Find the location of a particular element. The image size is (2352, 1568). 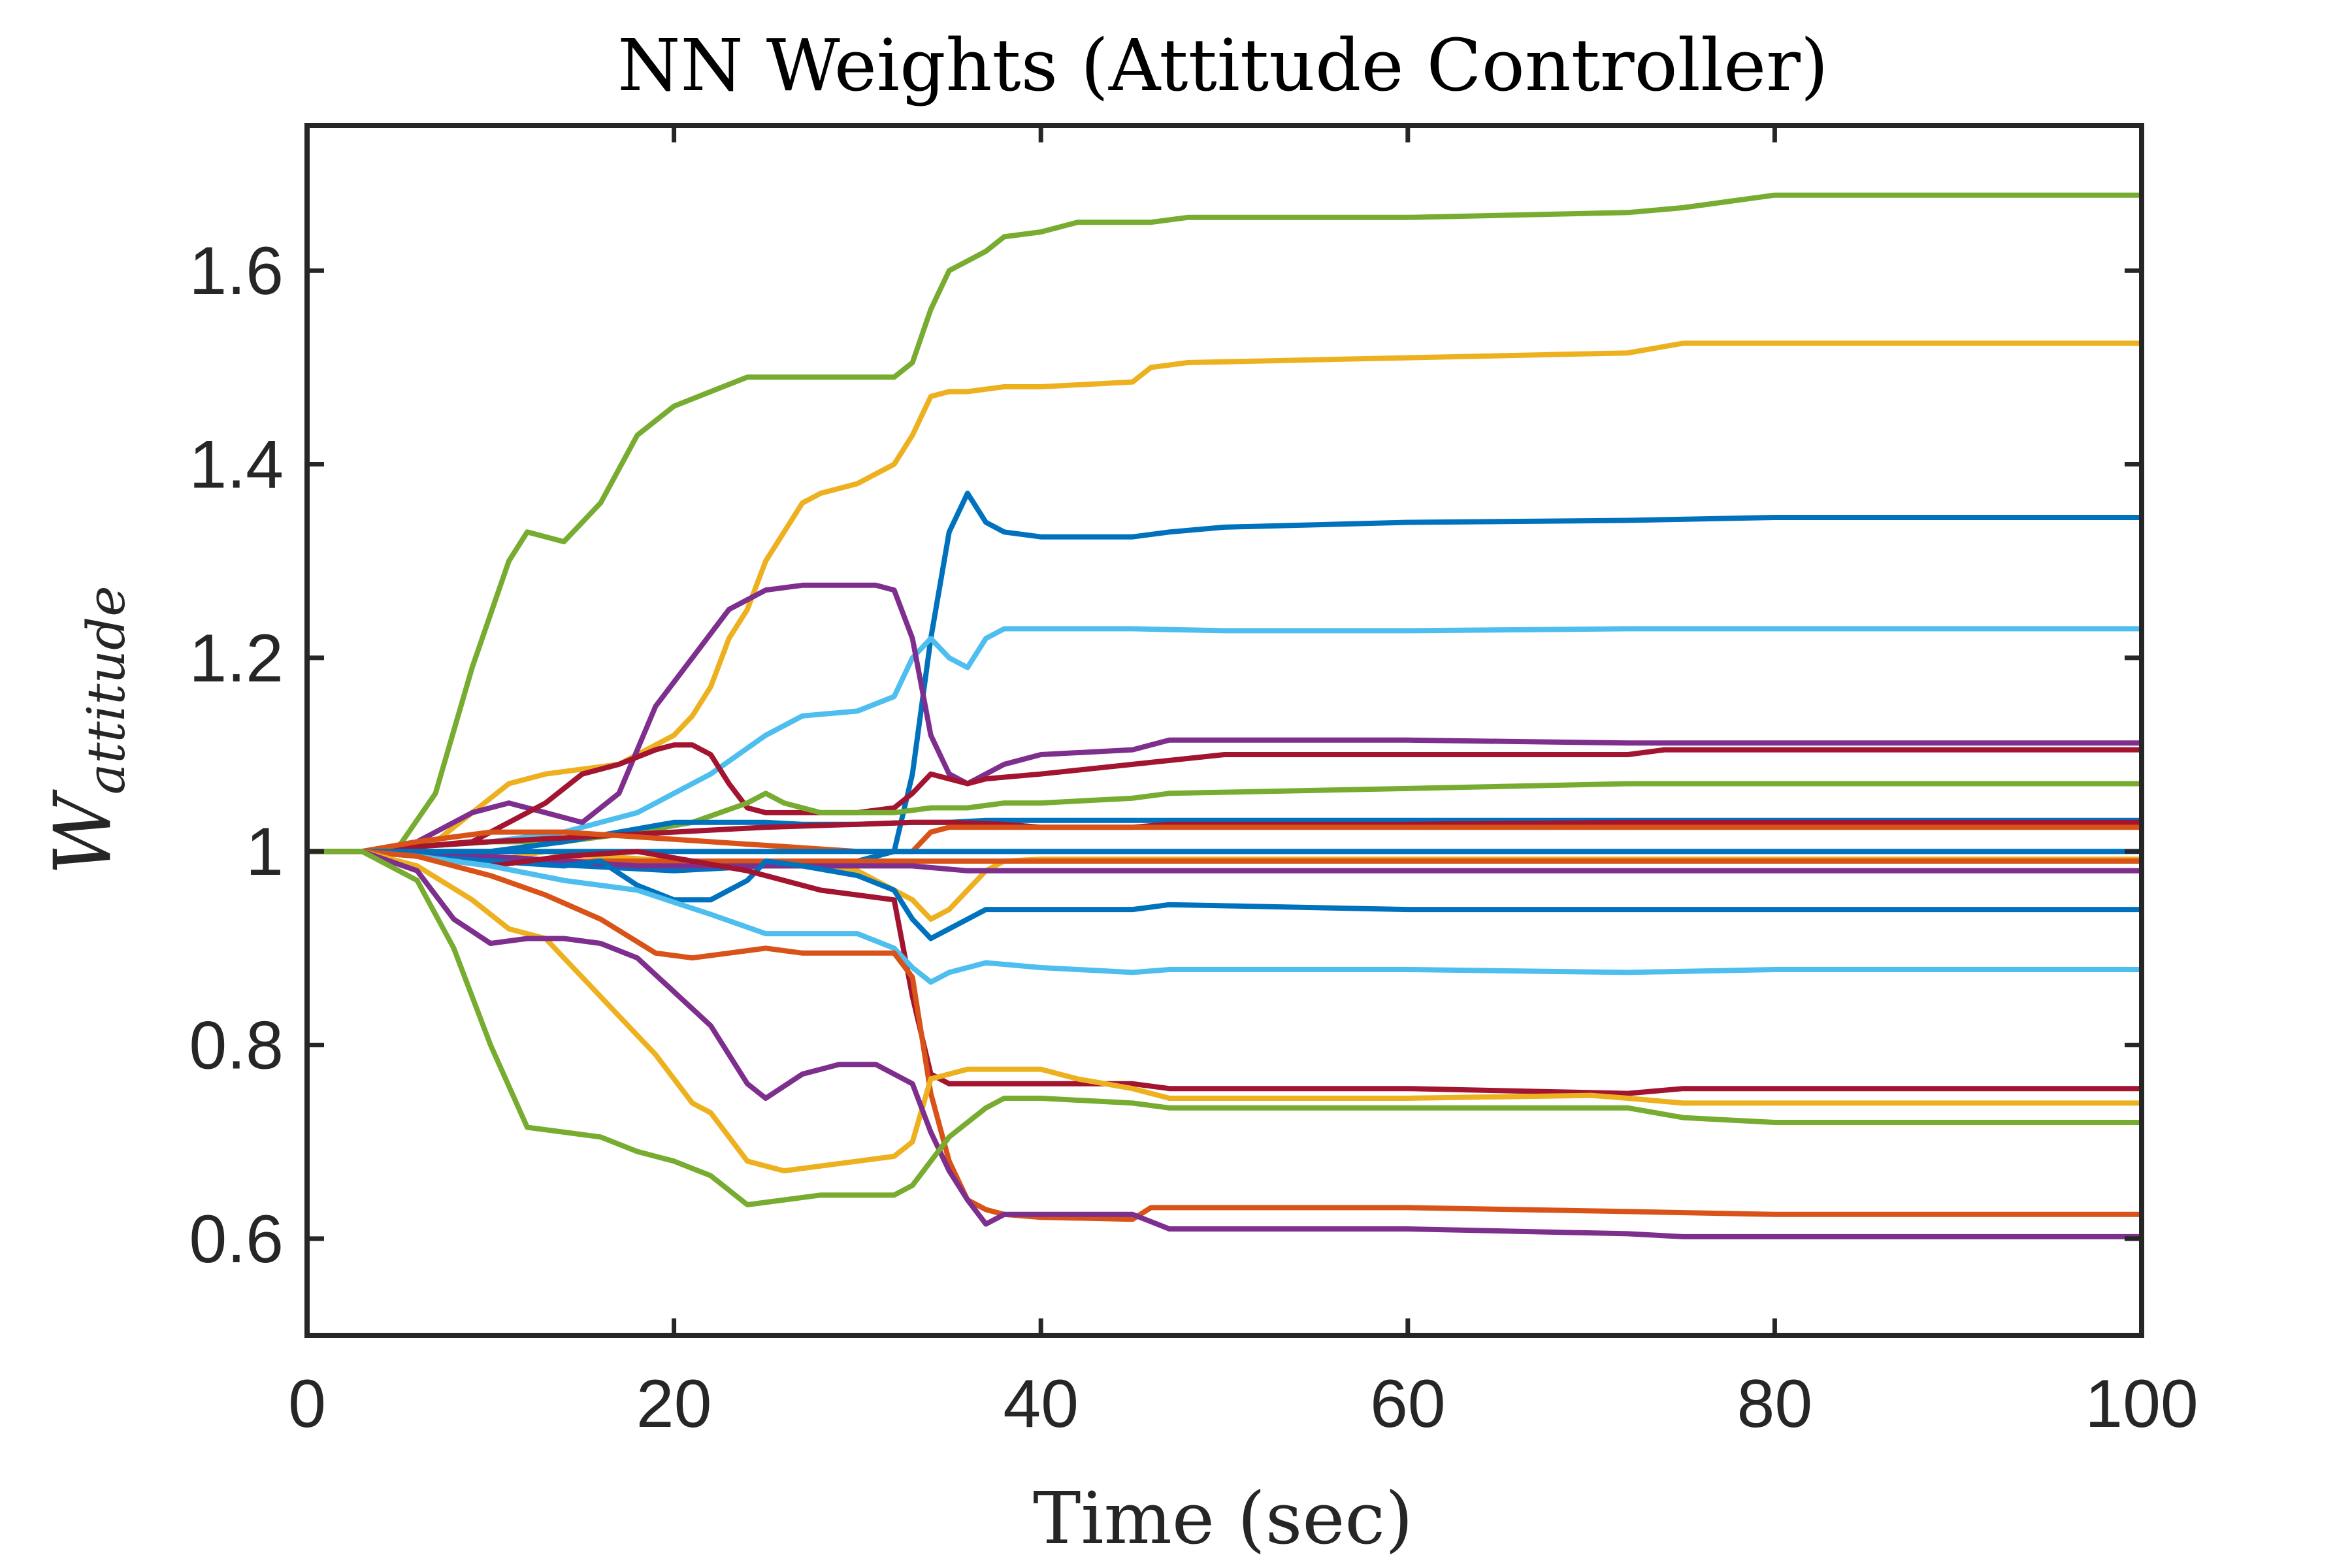

y-tick-label: 0.6 is located at coordinates (236, 1239).